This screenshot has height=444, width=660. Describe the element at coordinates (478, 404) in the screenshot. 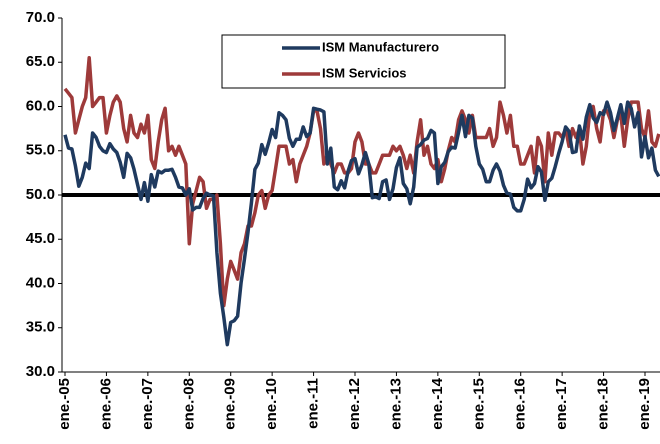

I see `x-tick-label: ene.-15` at that location.